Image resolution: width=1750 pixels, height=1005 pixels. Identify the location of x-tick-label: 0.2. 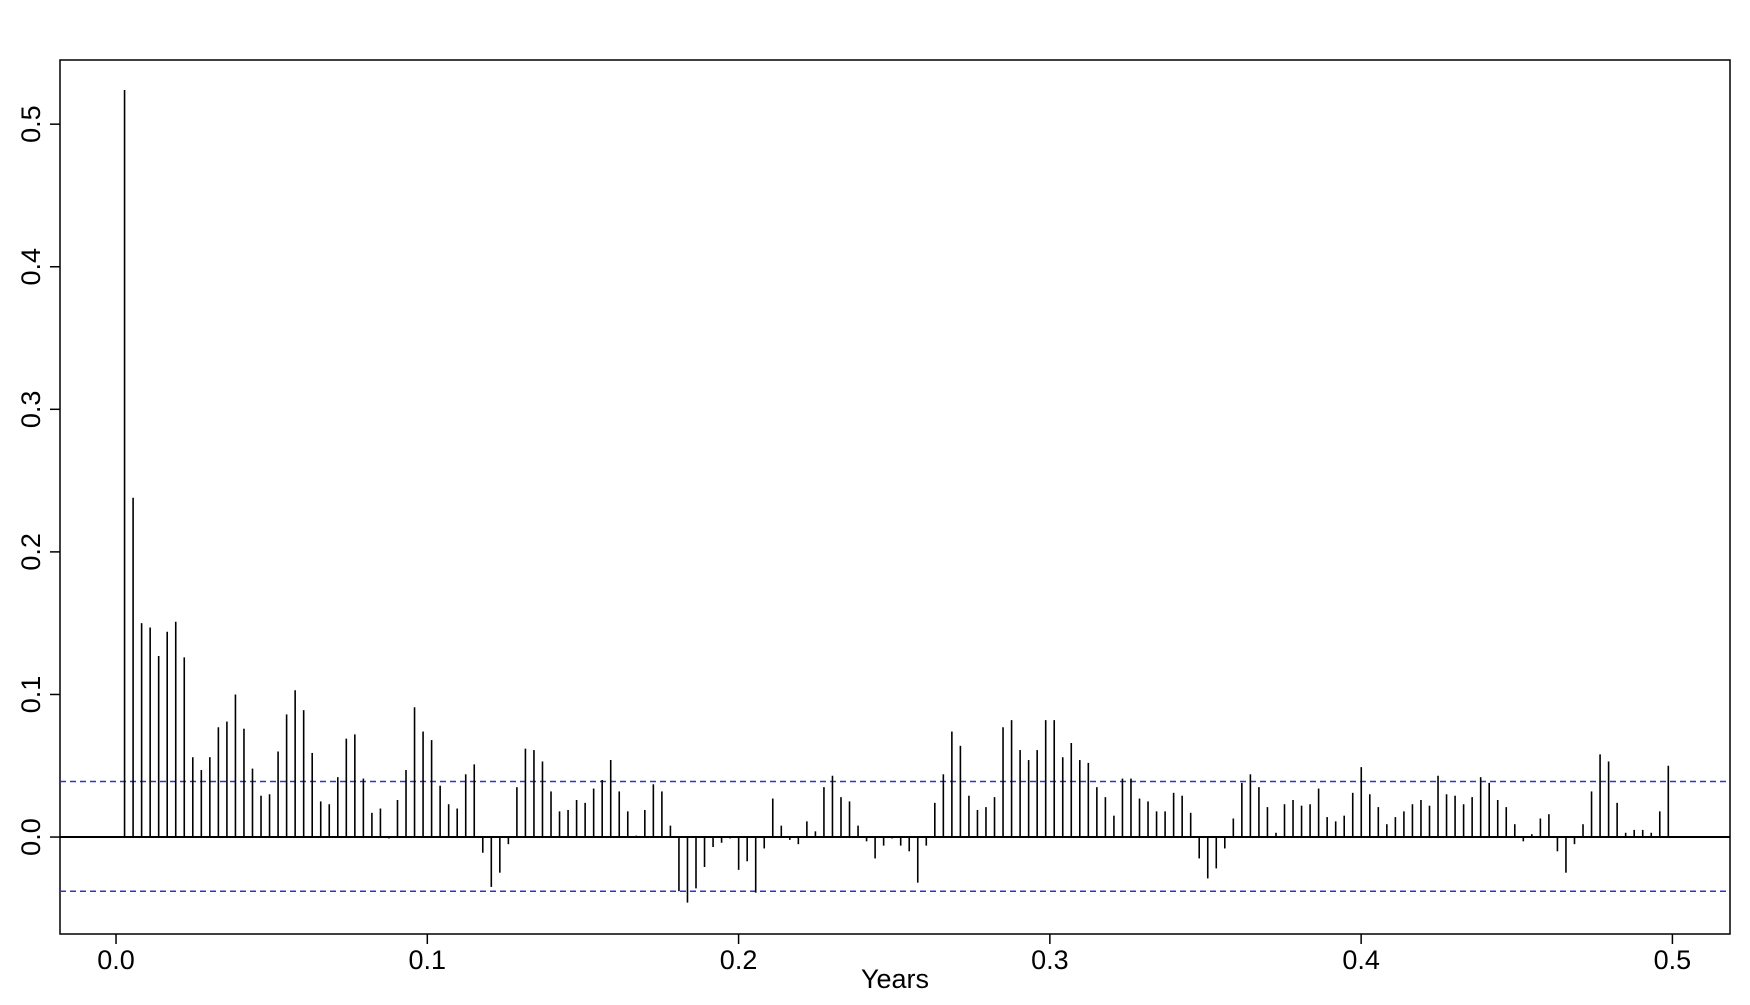
(739, 960).